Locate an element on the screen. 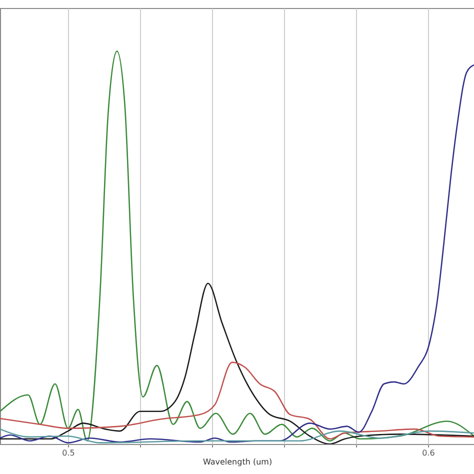  x-tick-label: 0.5 is located at coordinates (68, 453).